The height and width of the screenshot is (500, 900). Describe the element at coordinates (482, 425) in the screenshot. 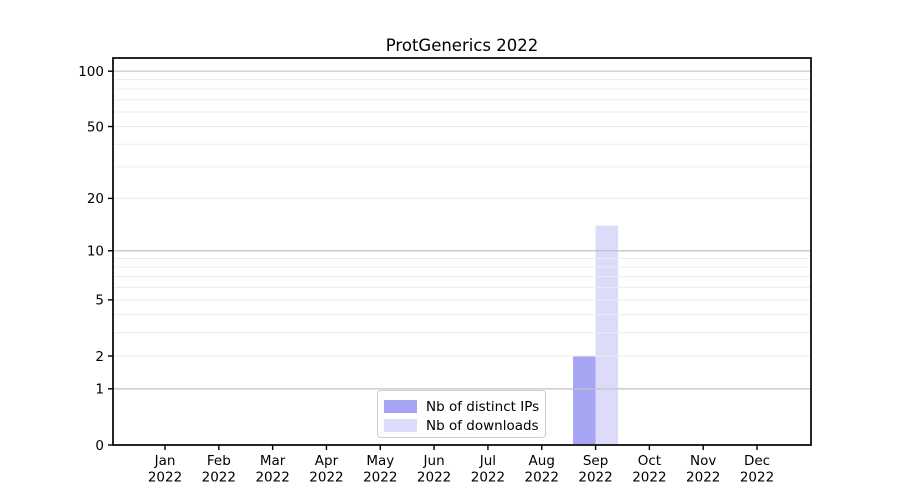

I see `legend-label-downloads: Nb of downloads` at that location.